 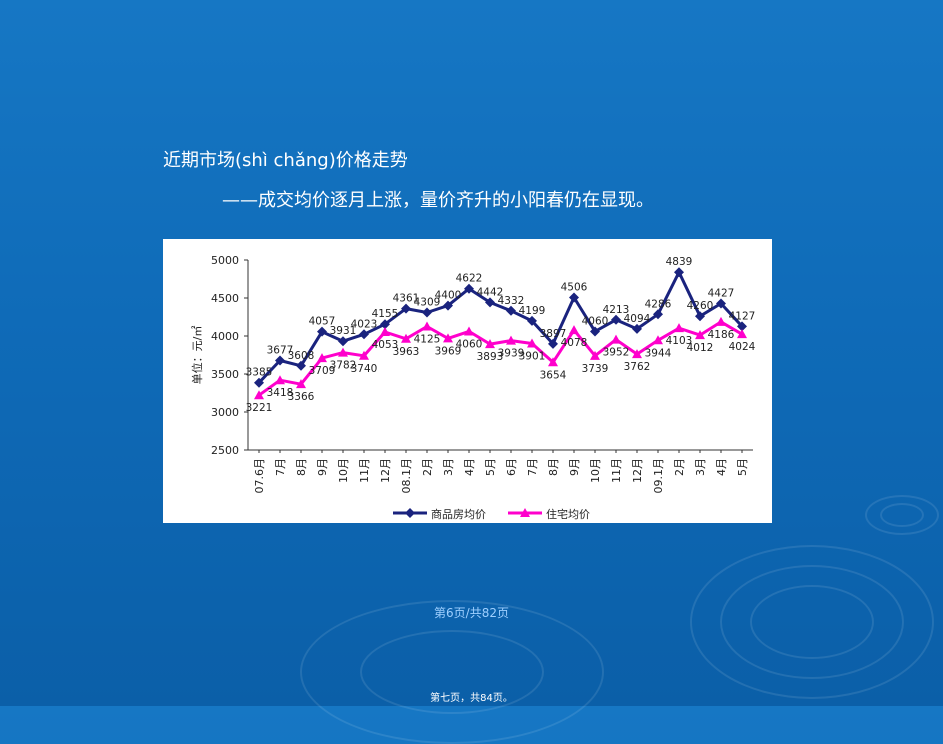 What do you see at coordinates (225, 298) in the screenshot?
I see `y-tick-label: 4500` at bounding box center [225, 298].